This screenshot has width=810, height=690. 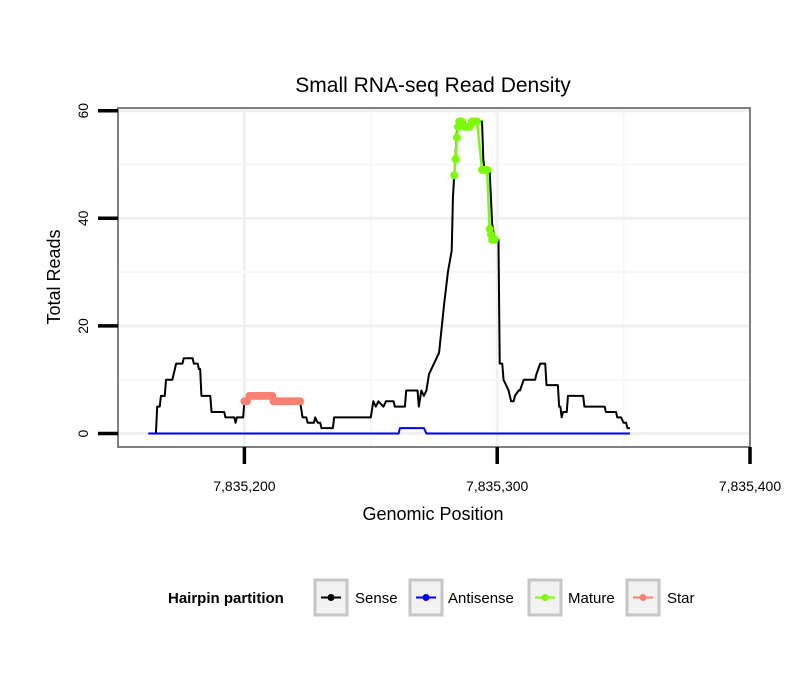 I want to click on x-tick-label: 7,835,200, so click(x=244, y=486).